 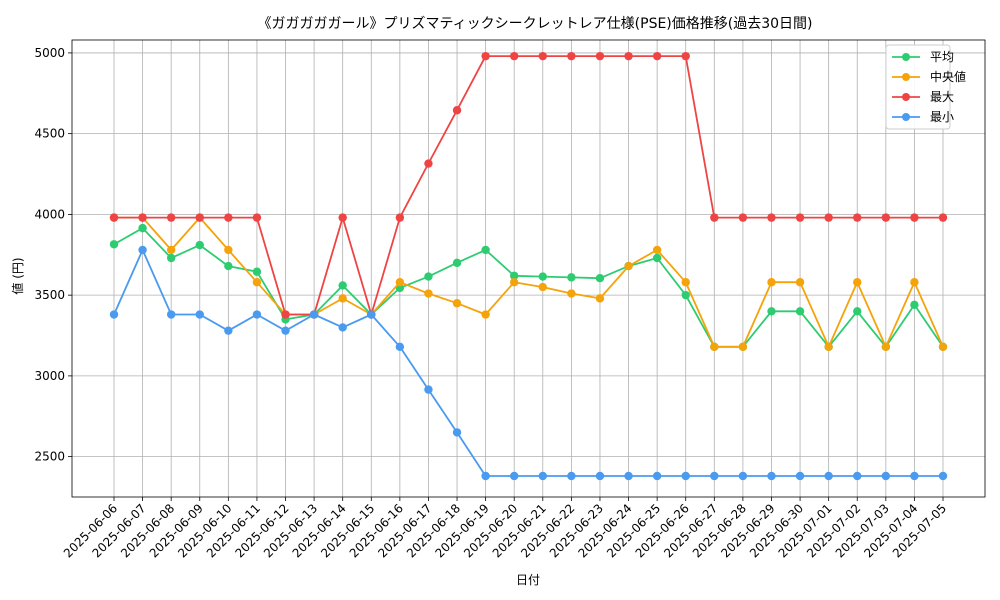 What do you see at coordinates (948, 76) in the screenshot?
I see `legend-label: 中央値` at bounding box center [948, 76].